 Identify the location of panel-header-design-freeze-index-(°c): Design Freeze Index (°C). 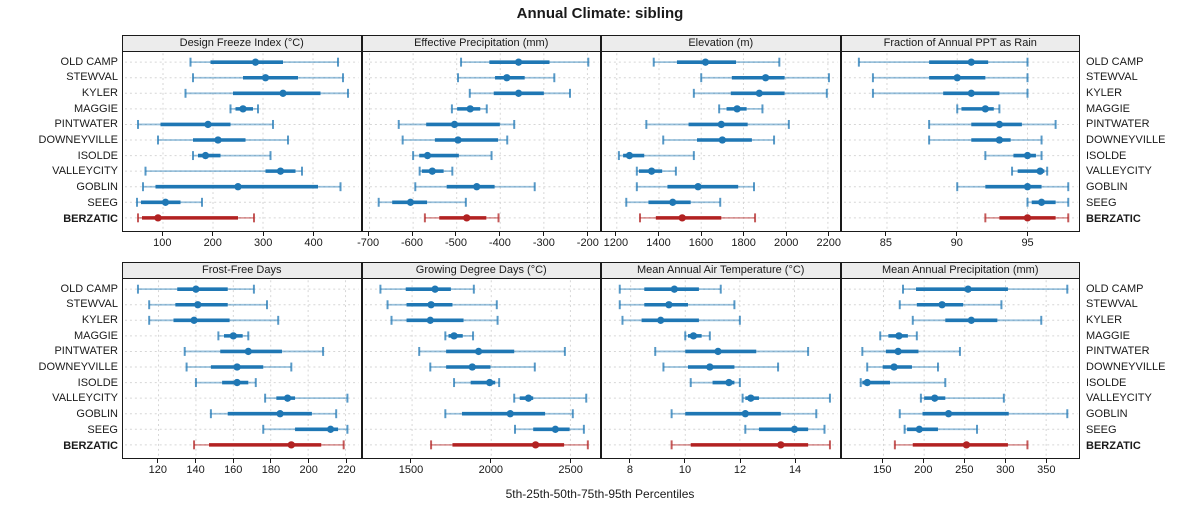
(242, 43).